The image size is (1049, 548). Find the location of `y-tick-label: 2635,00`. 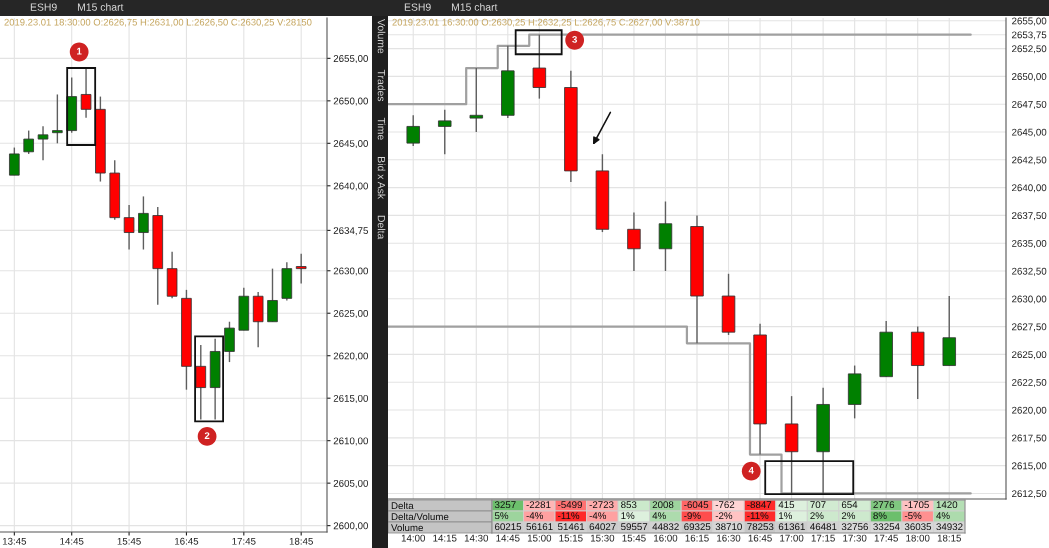

y-tick-label: 2635,00 is located at coordinates (1029, 243).